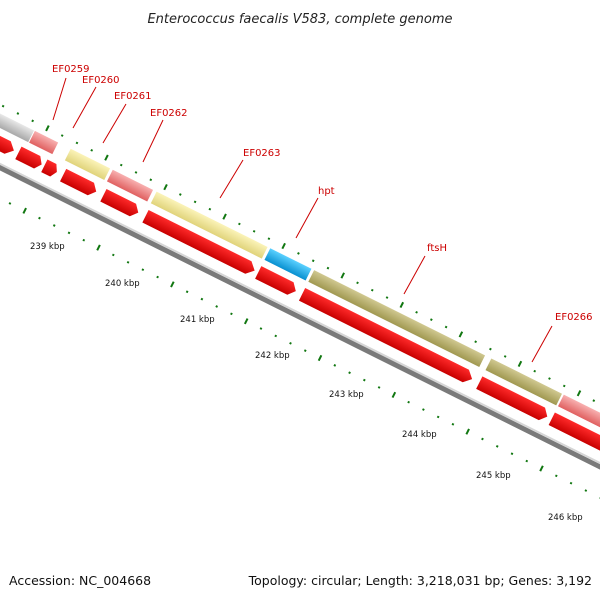 The height and width of the screenshot is (600, 600). I want to click on gene-label-ef0260: EF0260, so click(101, 80).